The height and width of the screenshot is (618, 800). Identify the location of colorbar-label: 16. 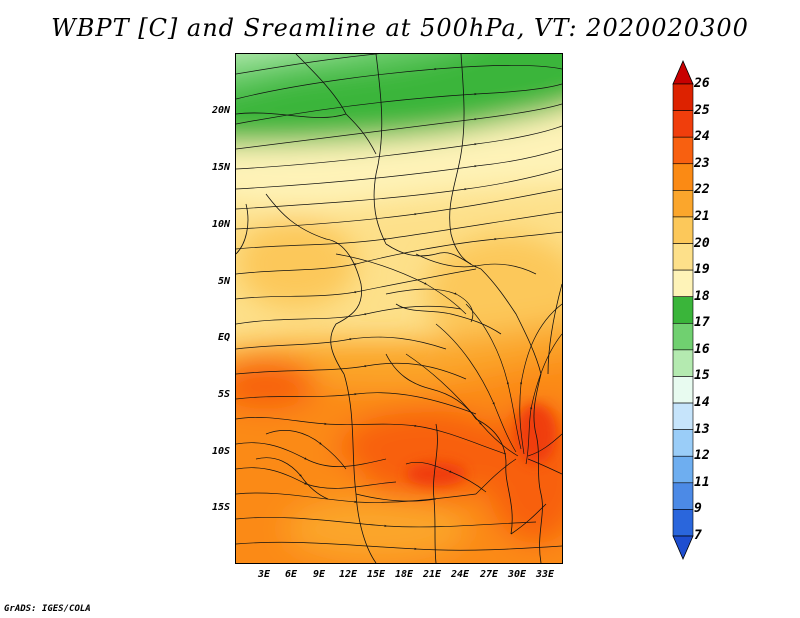
(702, 349).